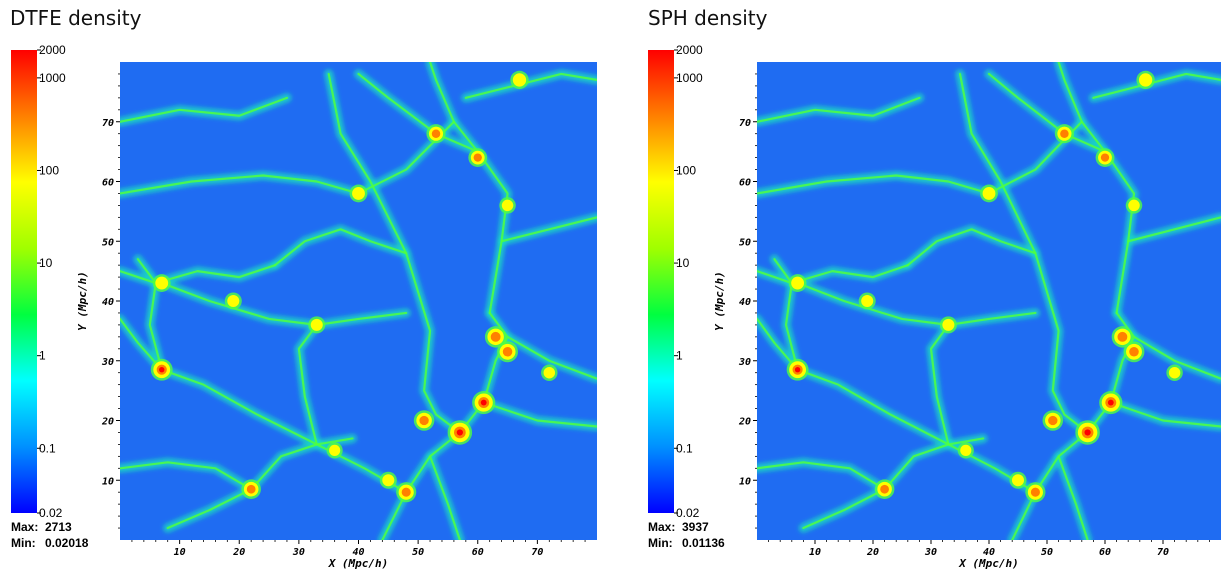 This screenshot has height=571, width=1222. I want to click on colorbar-tick-label: 10, so click(46, 263).